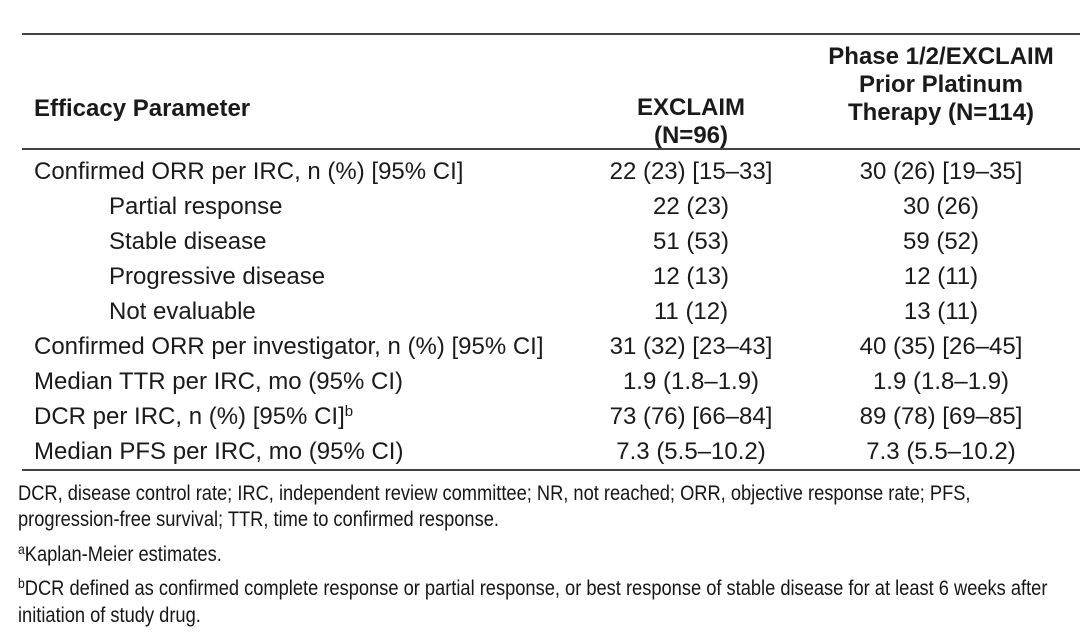 This screenshot has height=636, width=1080. I want to click on exclaim-value: 22 (23) [15–33], so click(691, 172).